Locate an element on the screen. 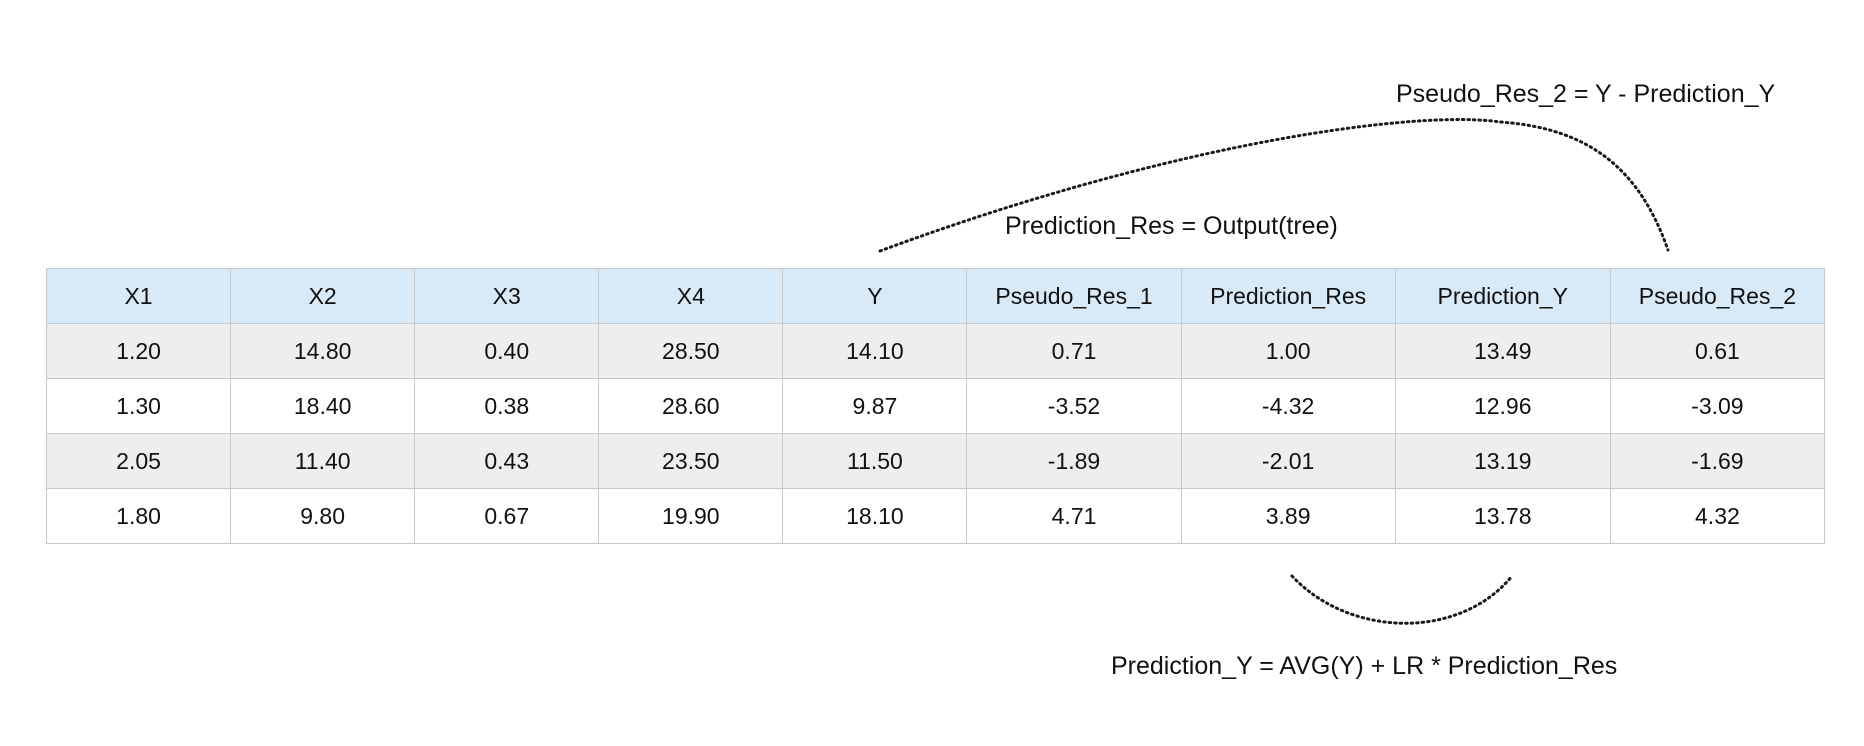 This screenshot has height=746, width=1864. table-cell: 18.10 is located at coordinates (875, 516).